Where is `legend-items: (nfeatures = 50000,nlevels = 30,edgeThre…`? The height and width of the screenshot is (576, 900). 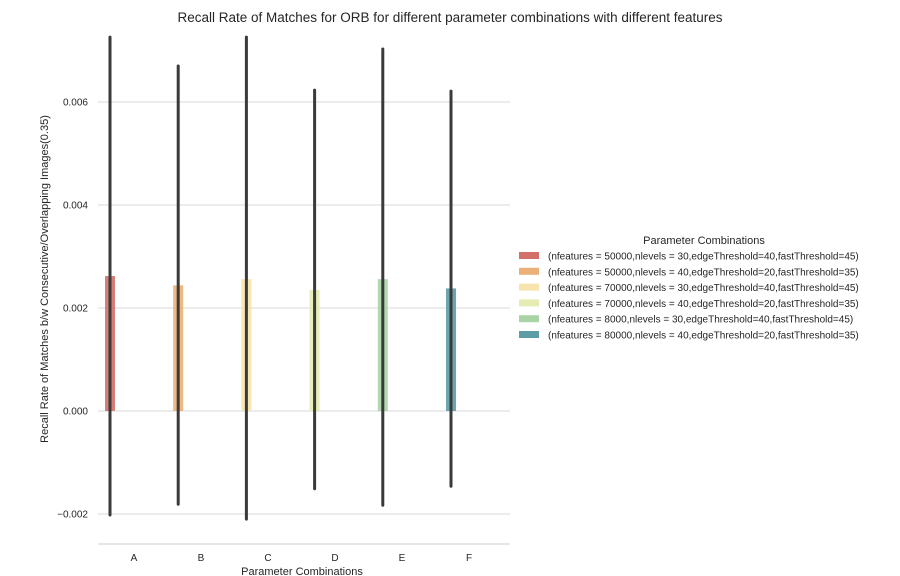
legend-items: (nfeatures = 50000,nlevels = 30,edgeThre… is located at coordinates (689, 297).